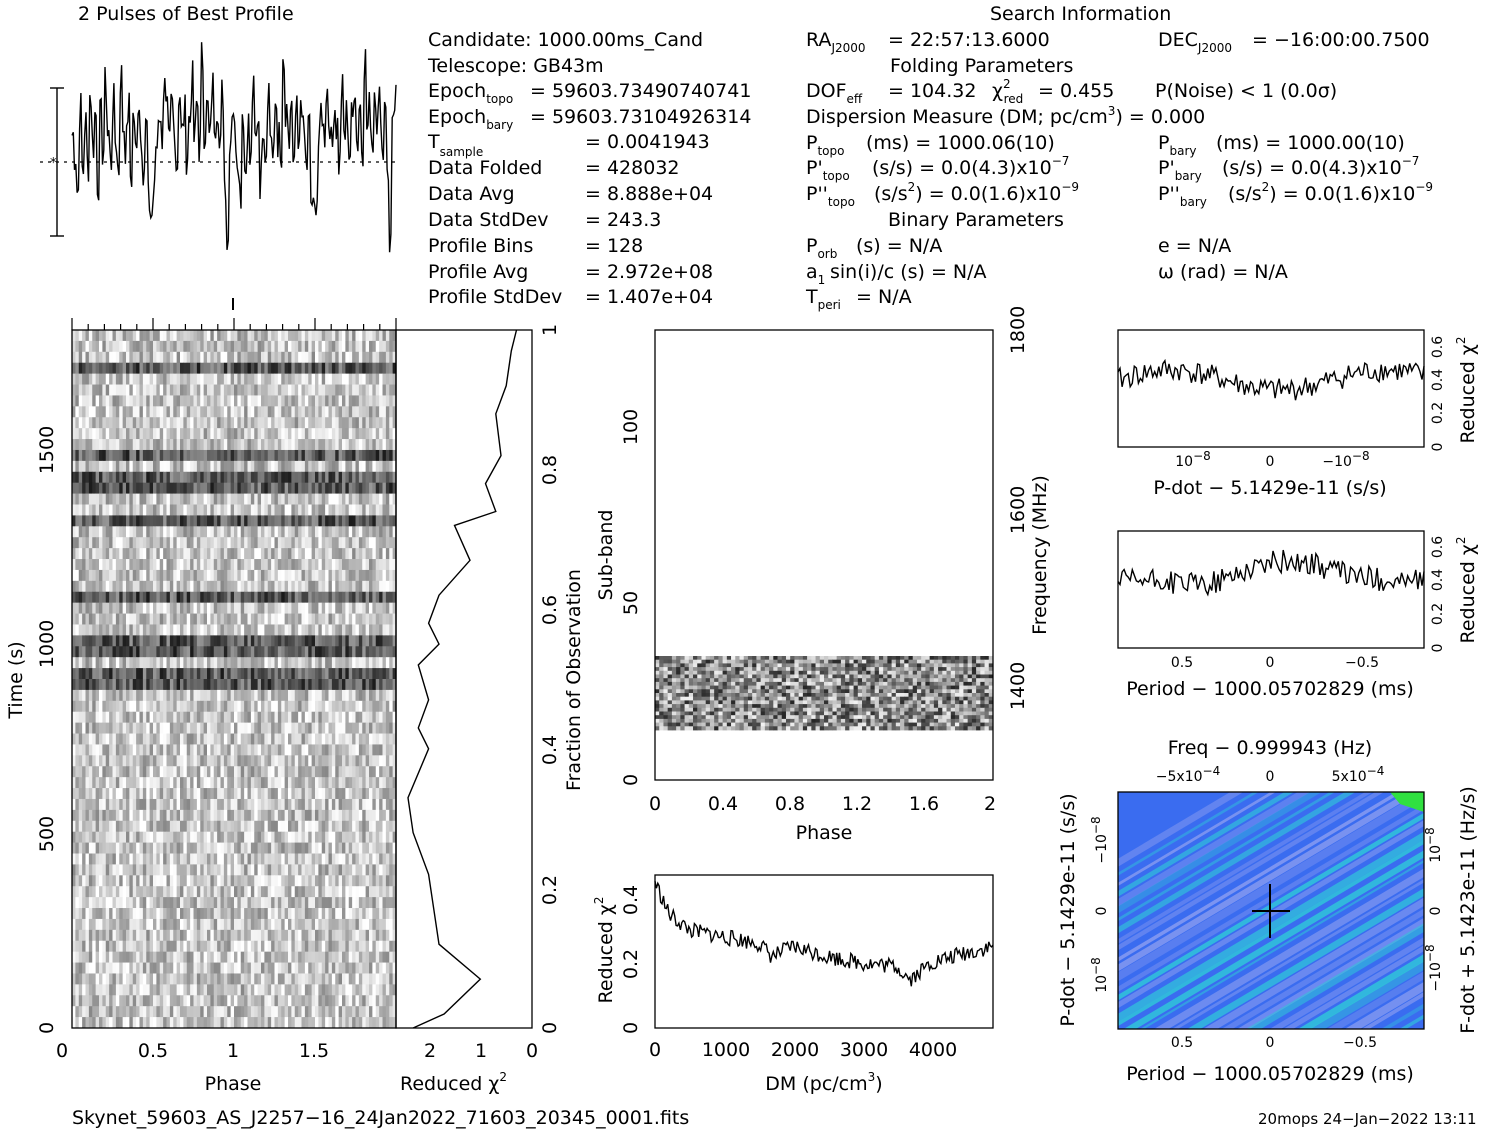  I want to click on ptopo-value: (ms) = 1000.06(10), so click(960, 143).